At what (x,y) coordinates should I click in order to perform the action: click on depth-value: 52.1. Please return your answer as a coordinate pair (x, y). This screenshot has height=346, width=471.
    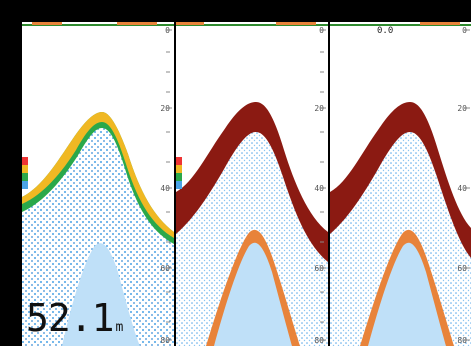
    Looking at the image, I should click on (70, 318).